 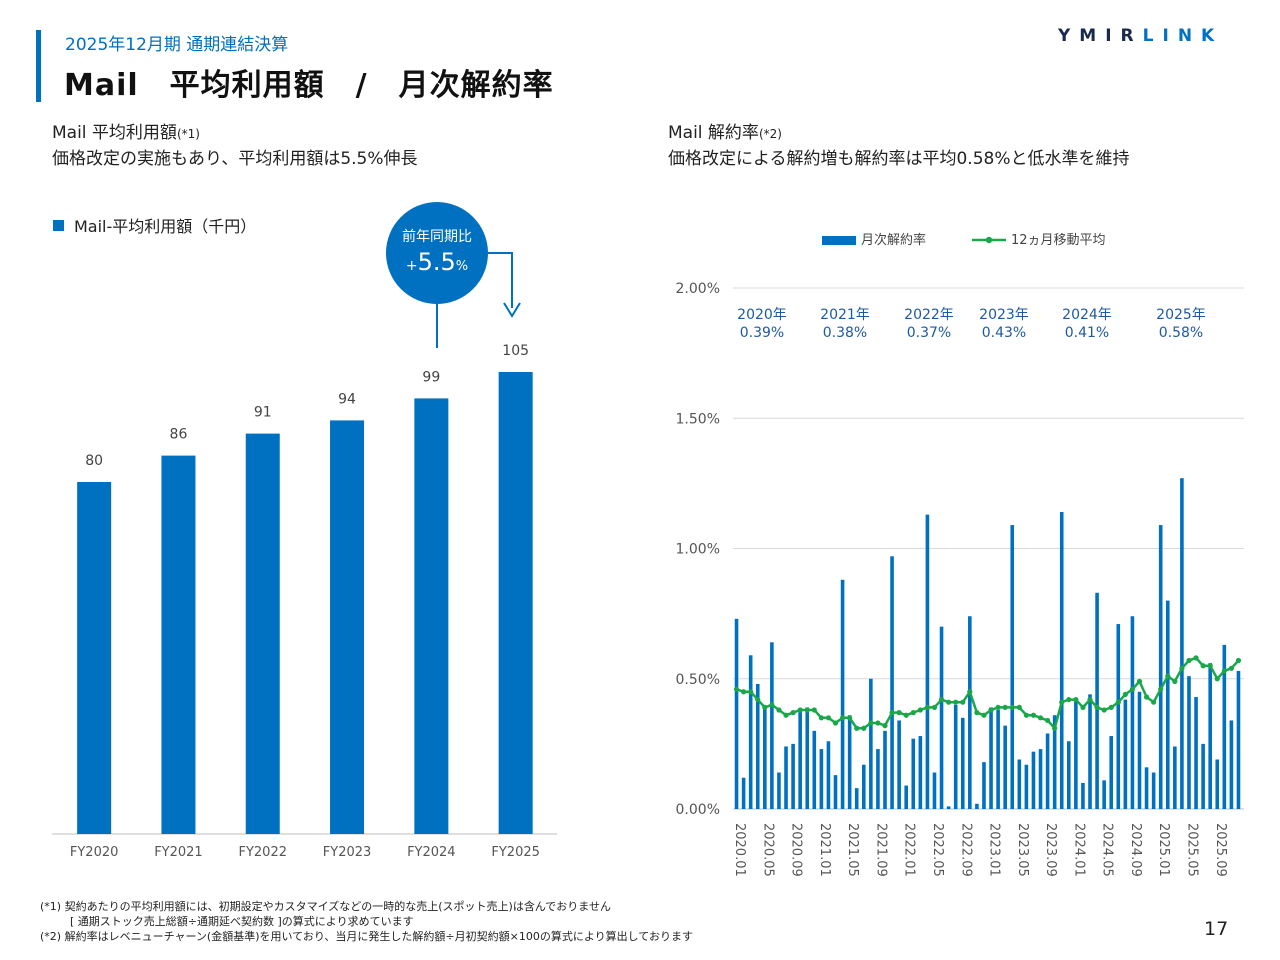 What do you see at coordinates (770, 134) in the screenshot?
I see `right-heading-note: (*2)` at bounding box center [770, 134].